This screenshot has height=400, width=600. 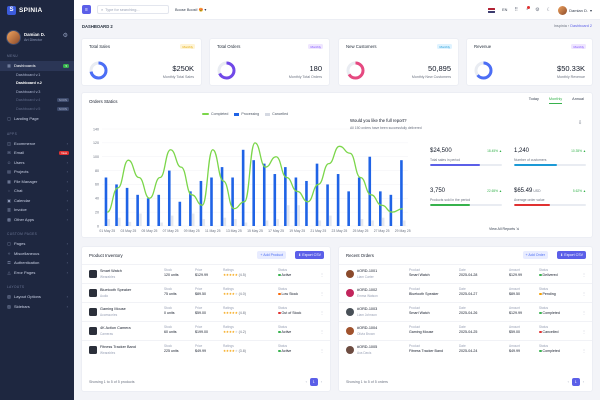 What do you see at coordinates (555, 100) in the screenshot?
I see `tab-monthly: Monthly` at bounding box center [555, 100].